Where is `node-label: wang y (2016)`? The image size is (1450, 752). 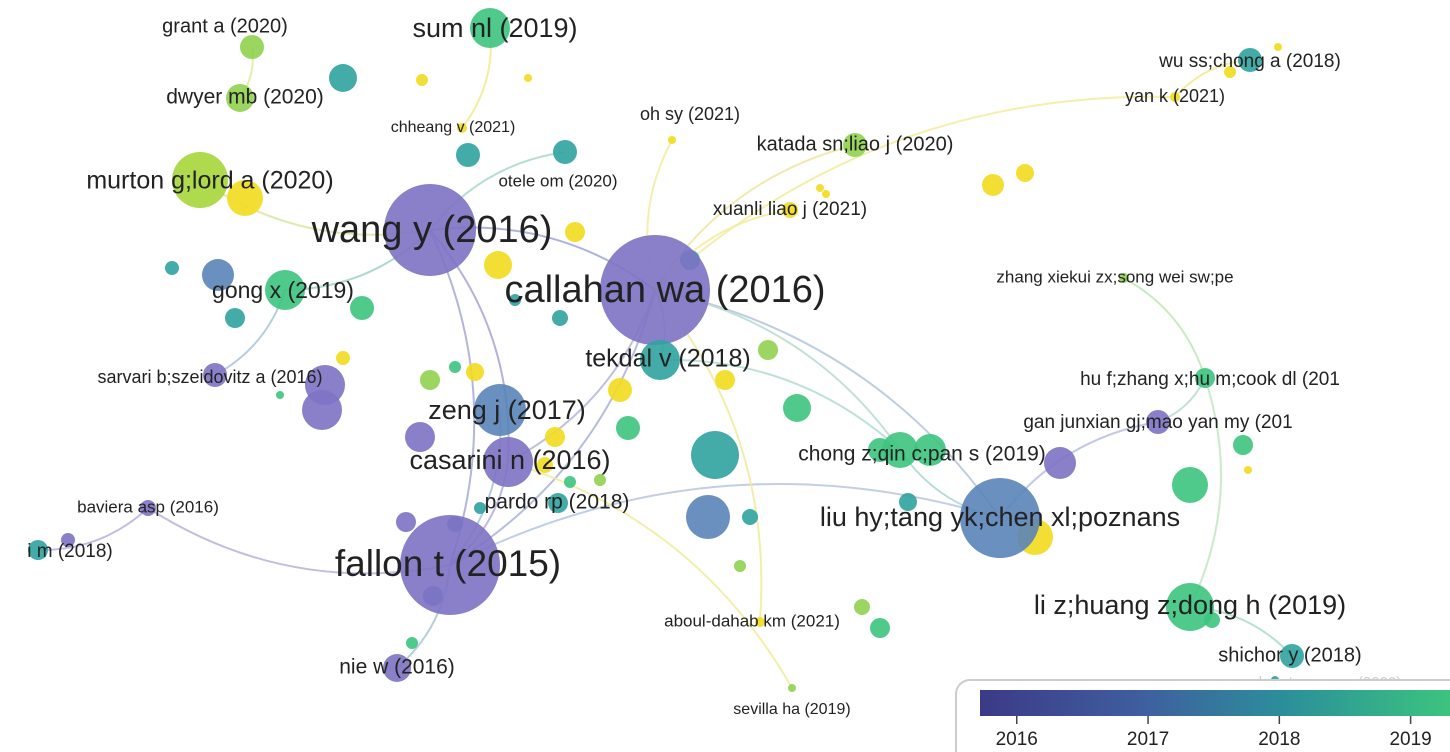 node-label: wang y (2016) is located at coordinates (432, 230).